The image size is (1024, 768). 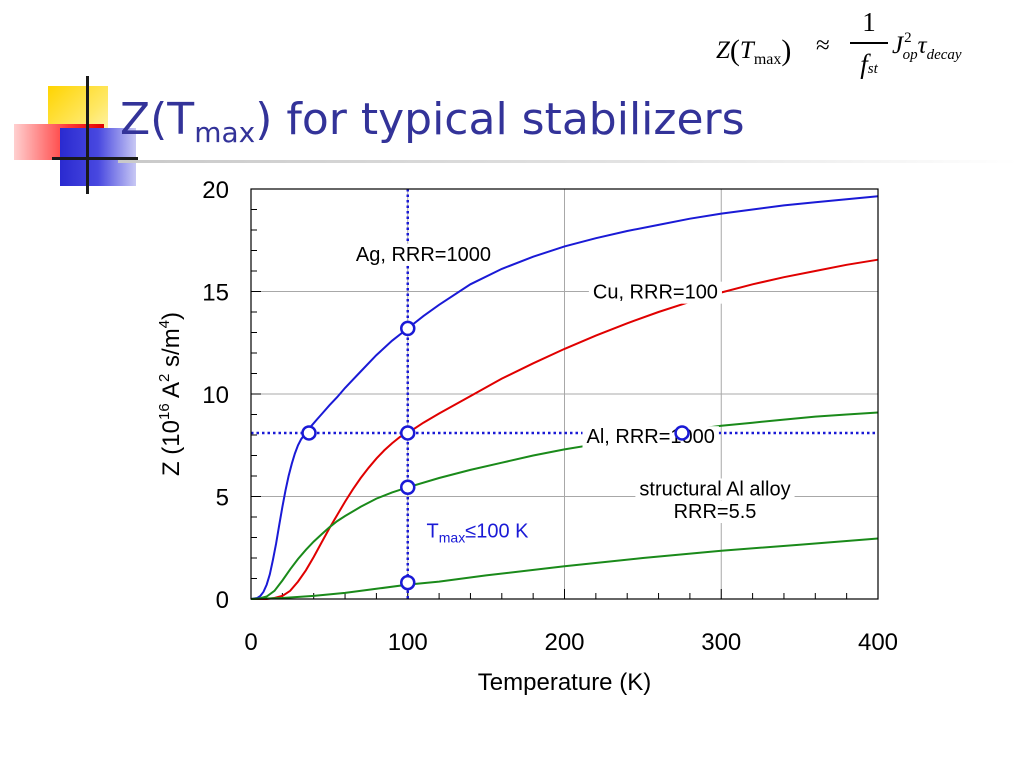 I want to click on formula-open-paren: (, so click(x=734, y=50).